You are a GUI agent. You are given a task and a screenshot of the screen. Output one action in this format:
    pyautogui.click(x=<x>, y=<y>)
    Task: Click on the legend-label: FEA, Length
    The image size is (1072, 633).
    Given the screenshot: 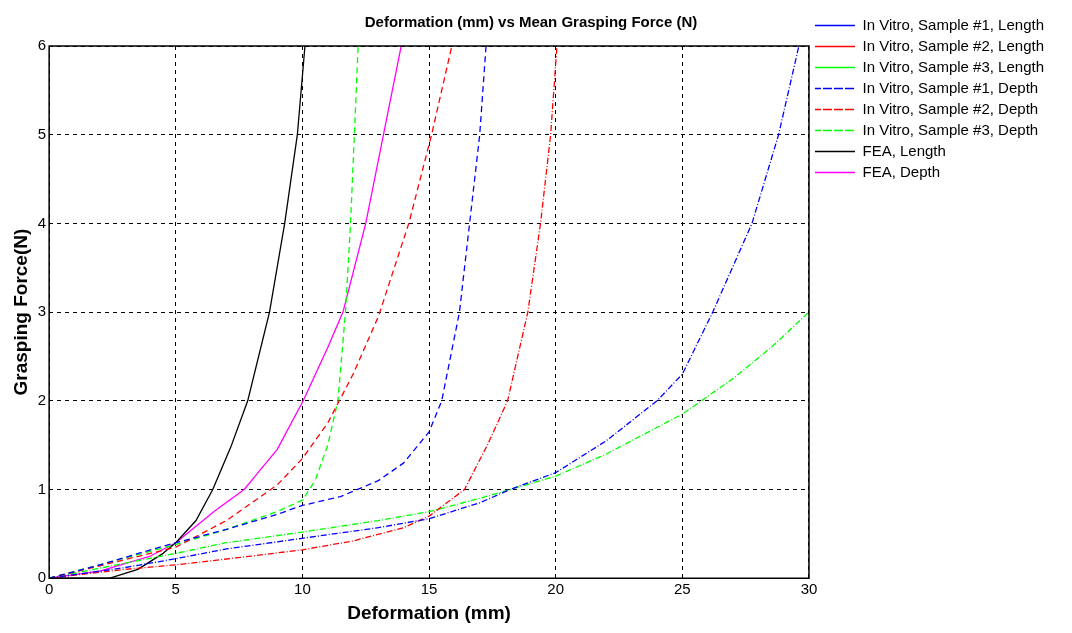 What is the action you would take?
    pyautogui.click(x=904, y=150)
    